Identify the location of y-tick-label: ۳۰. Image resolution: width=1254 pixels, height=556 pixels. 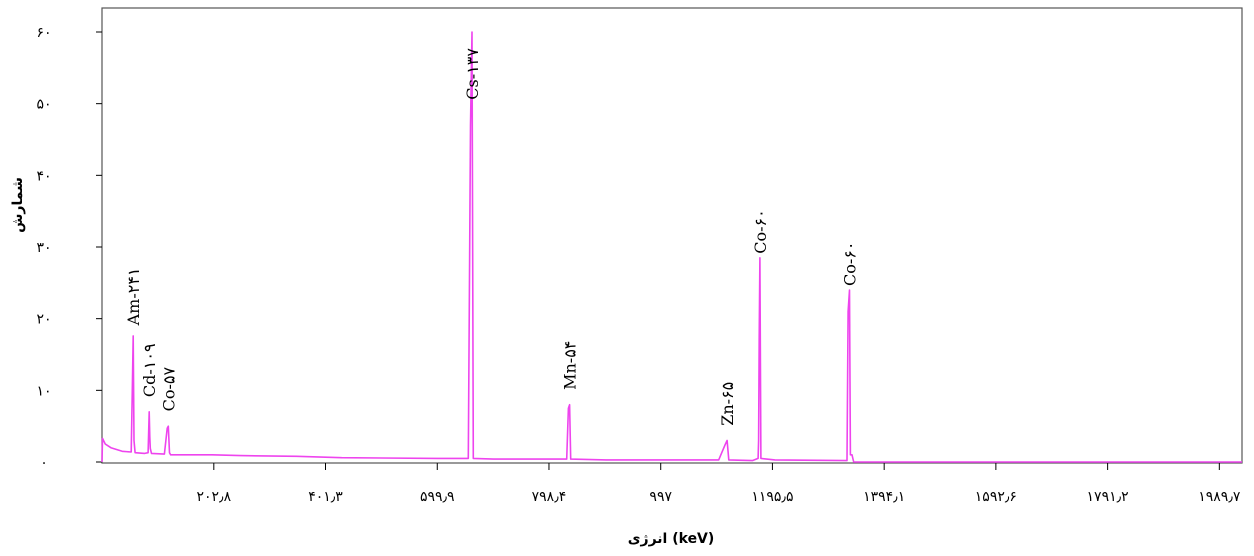
(43, 248).